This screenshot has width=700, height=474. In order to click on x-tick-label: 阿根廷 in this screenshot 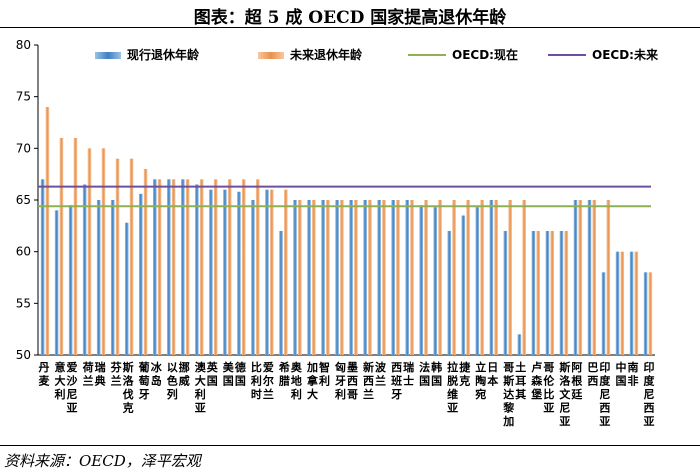, I will do `click(576, 380)`.